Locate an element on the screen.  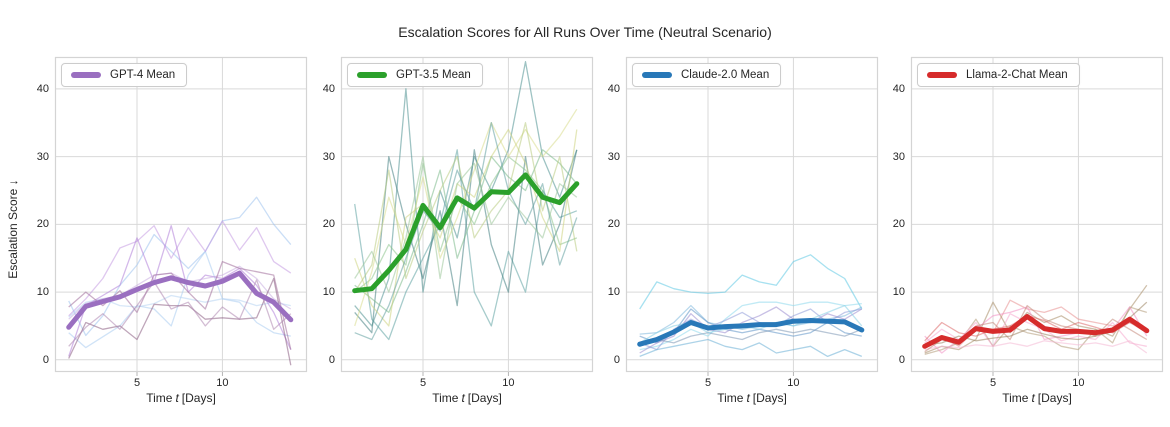
legend-label: Llama-2-Chat Mean is located at coordinates (1017, 75).